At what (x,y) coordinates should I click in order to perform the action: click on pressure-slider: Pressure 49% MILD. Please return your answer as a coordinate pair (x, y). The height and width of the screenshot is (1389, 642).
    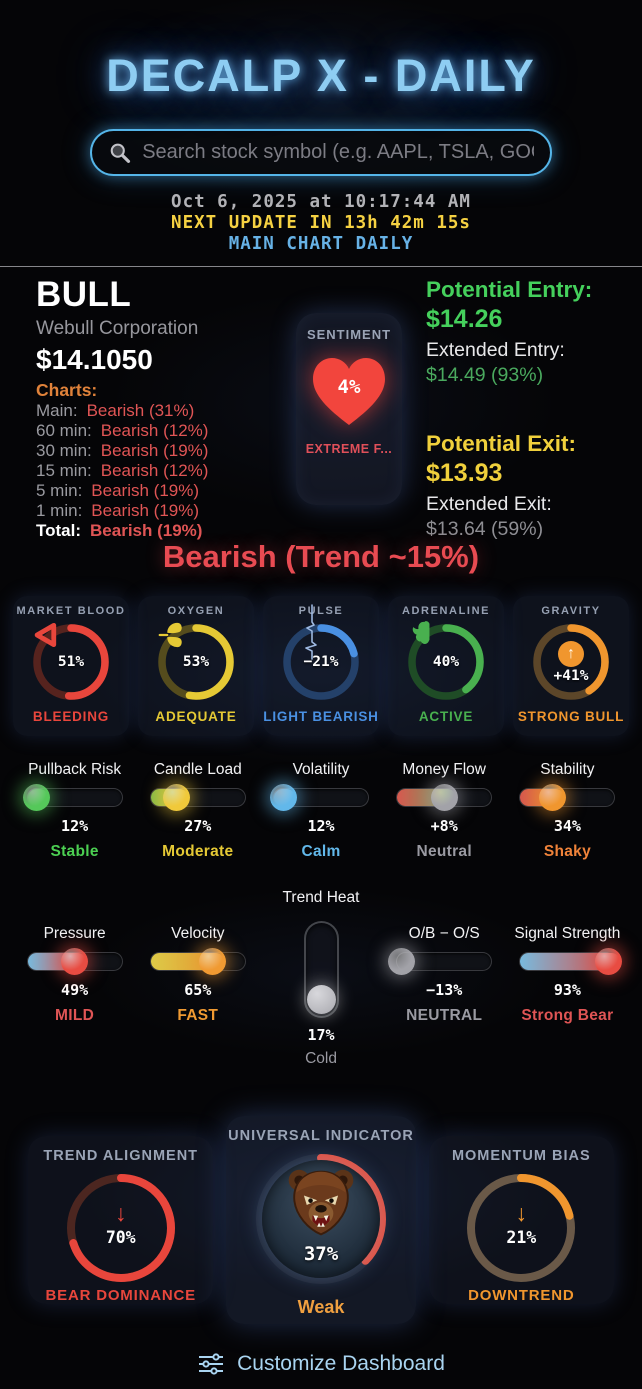
    Looking at the image, I should click on (74, 975).